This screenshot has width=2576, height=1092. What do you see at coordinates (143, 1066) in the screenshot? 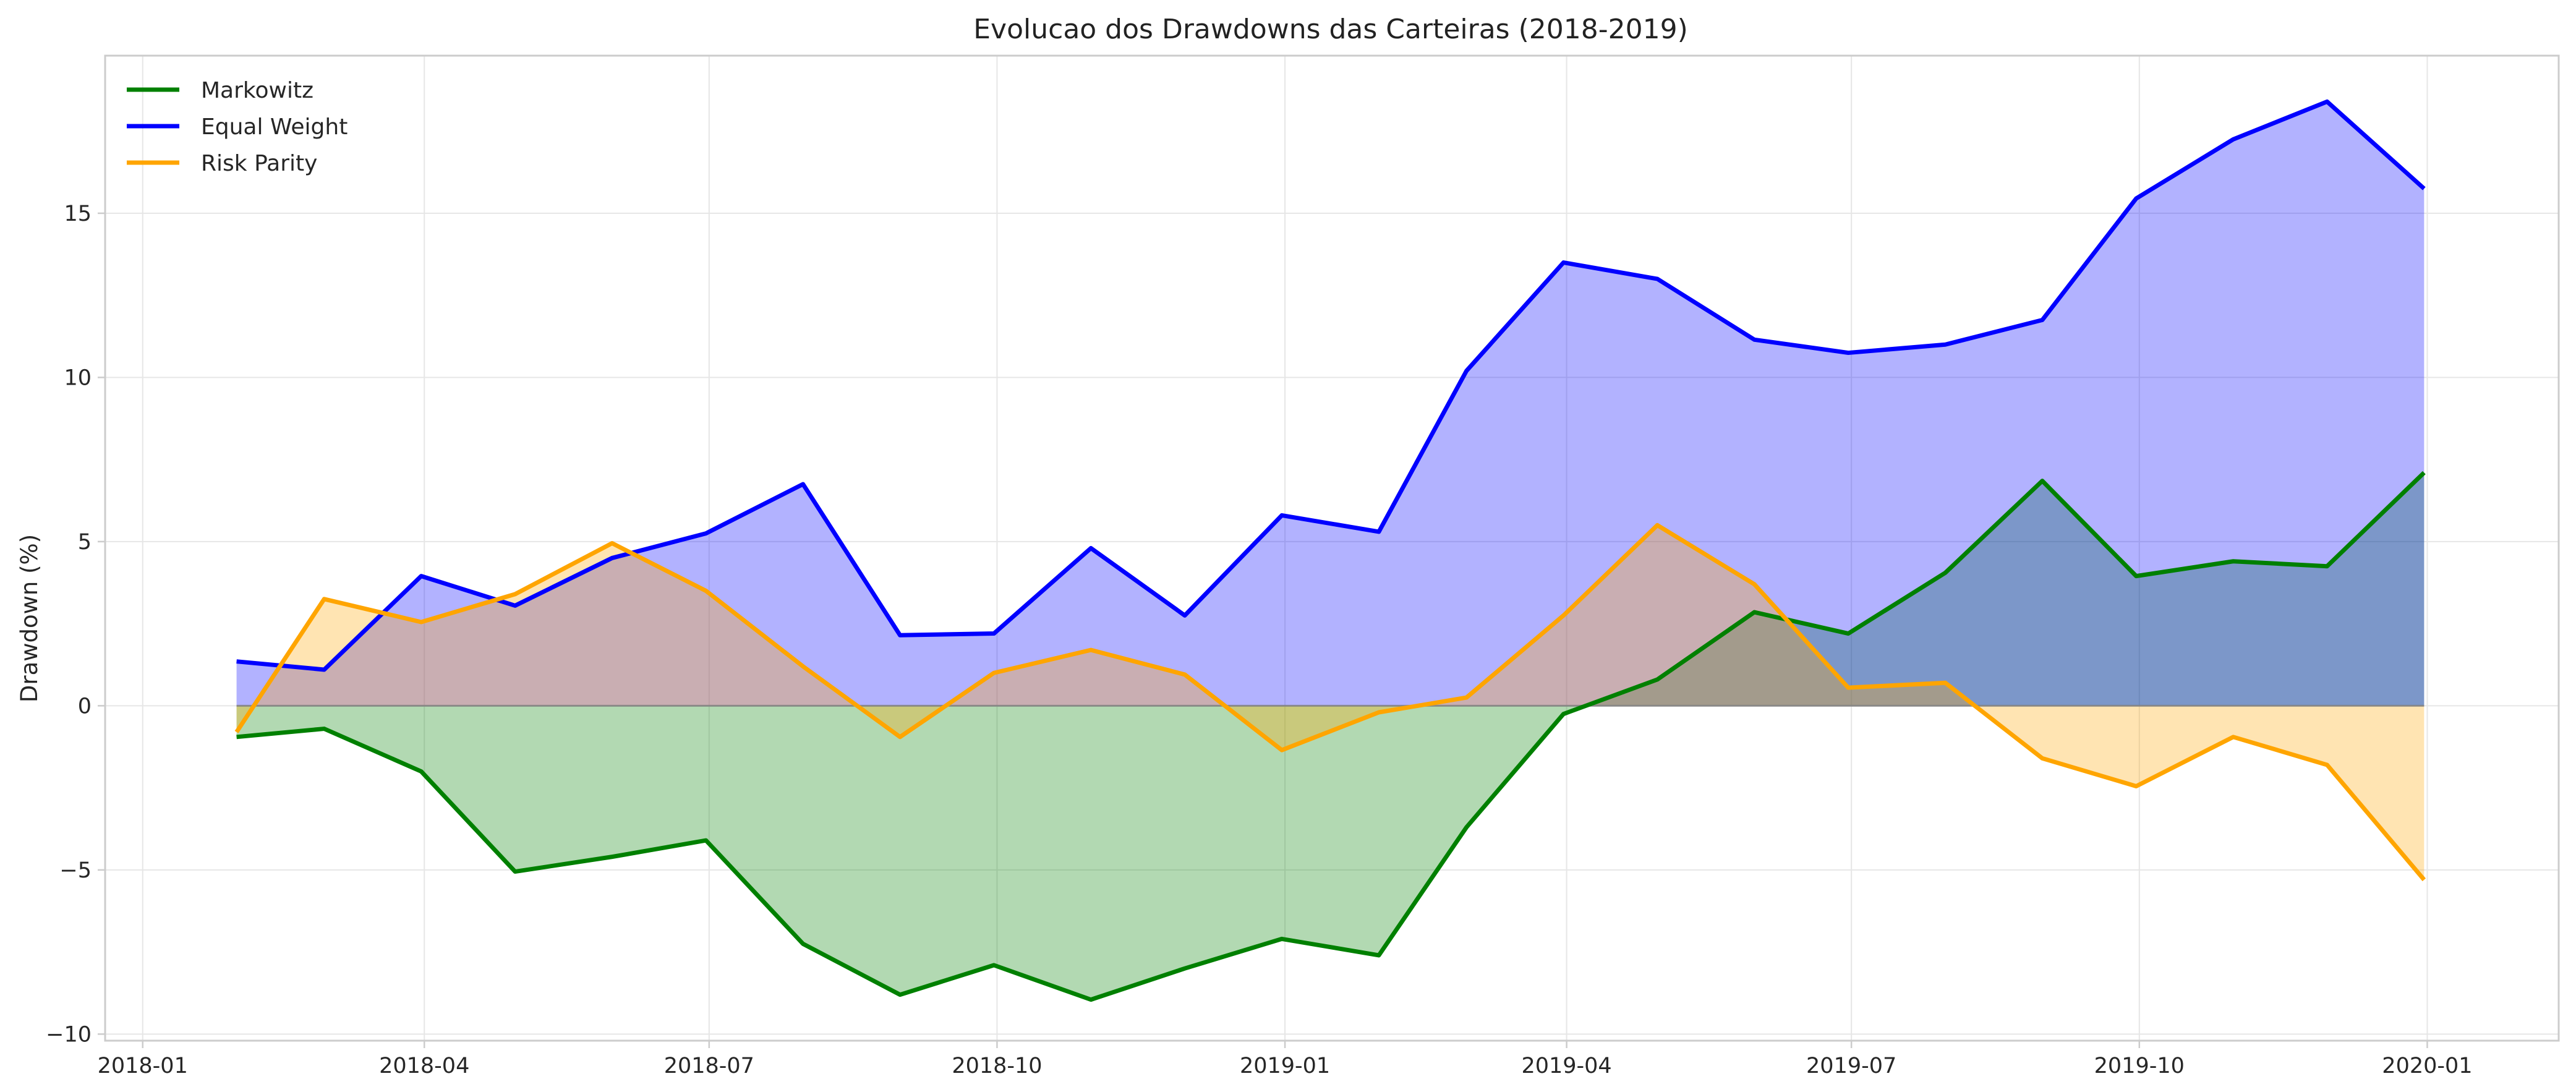
I see `x-tick-label: 2018-01` at bounding box center [143, 1066].